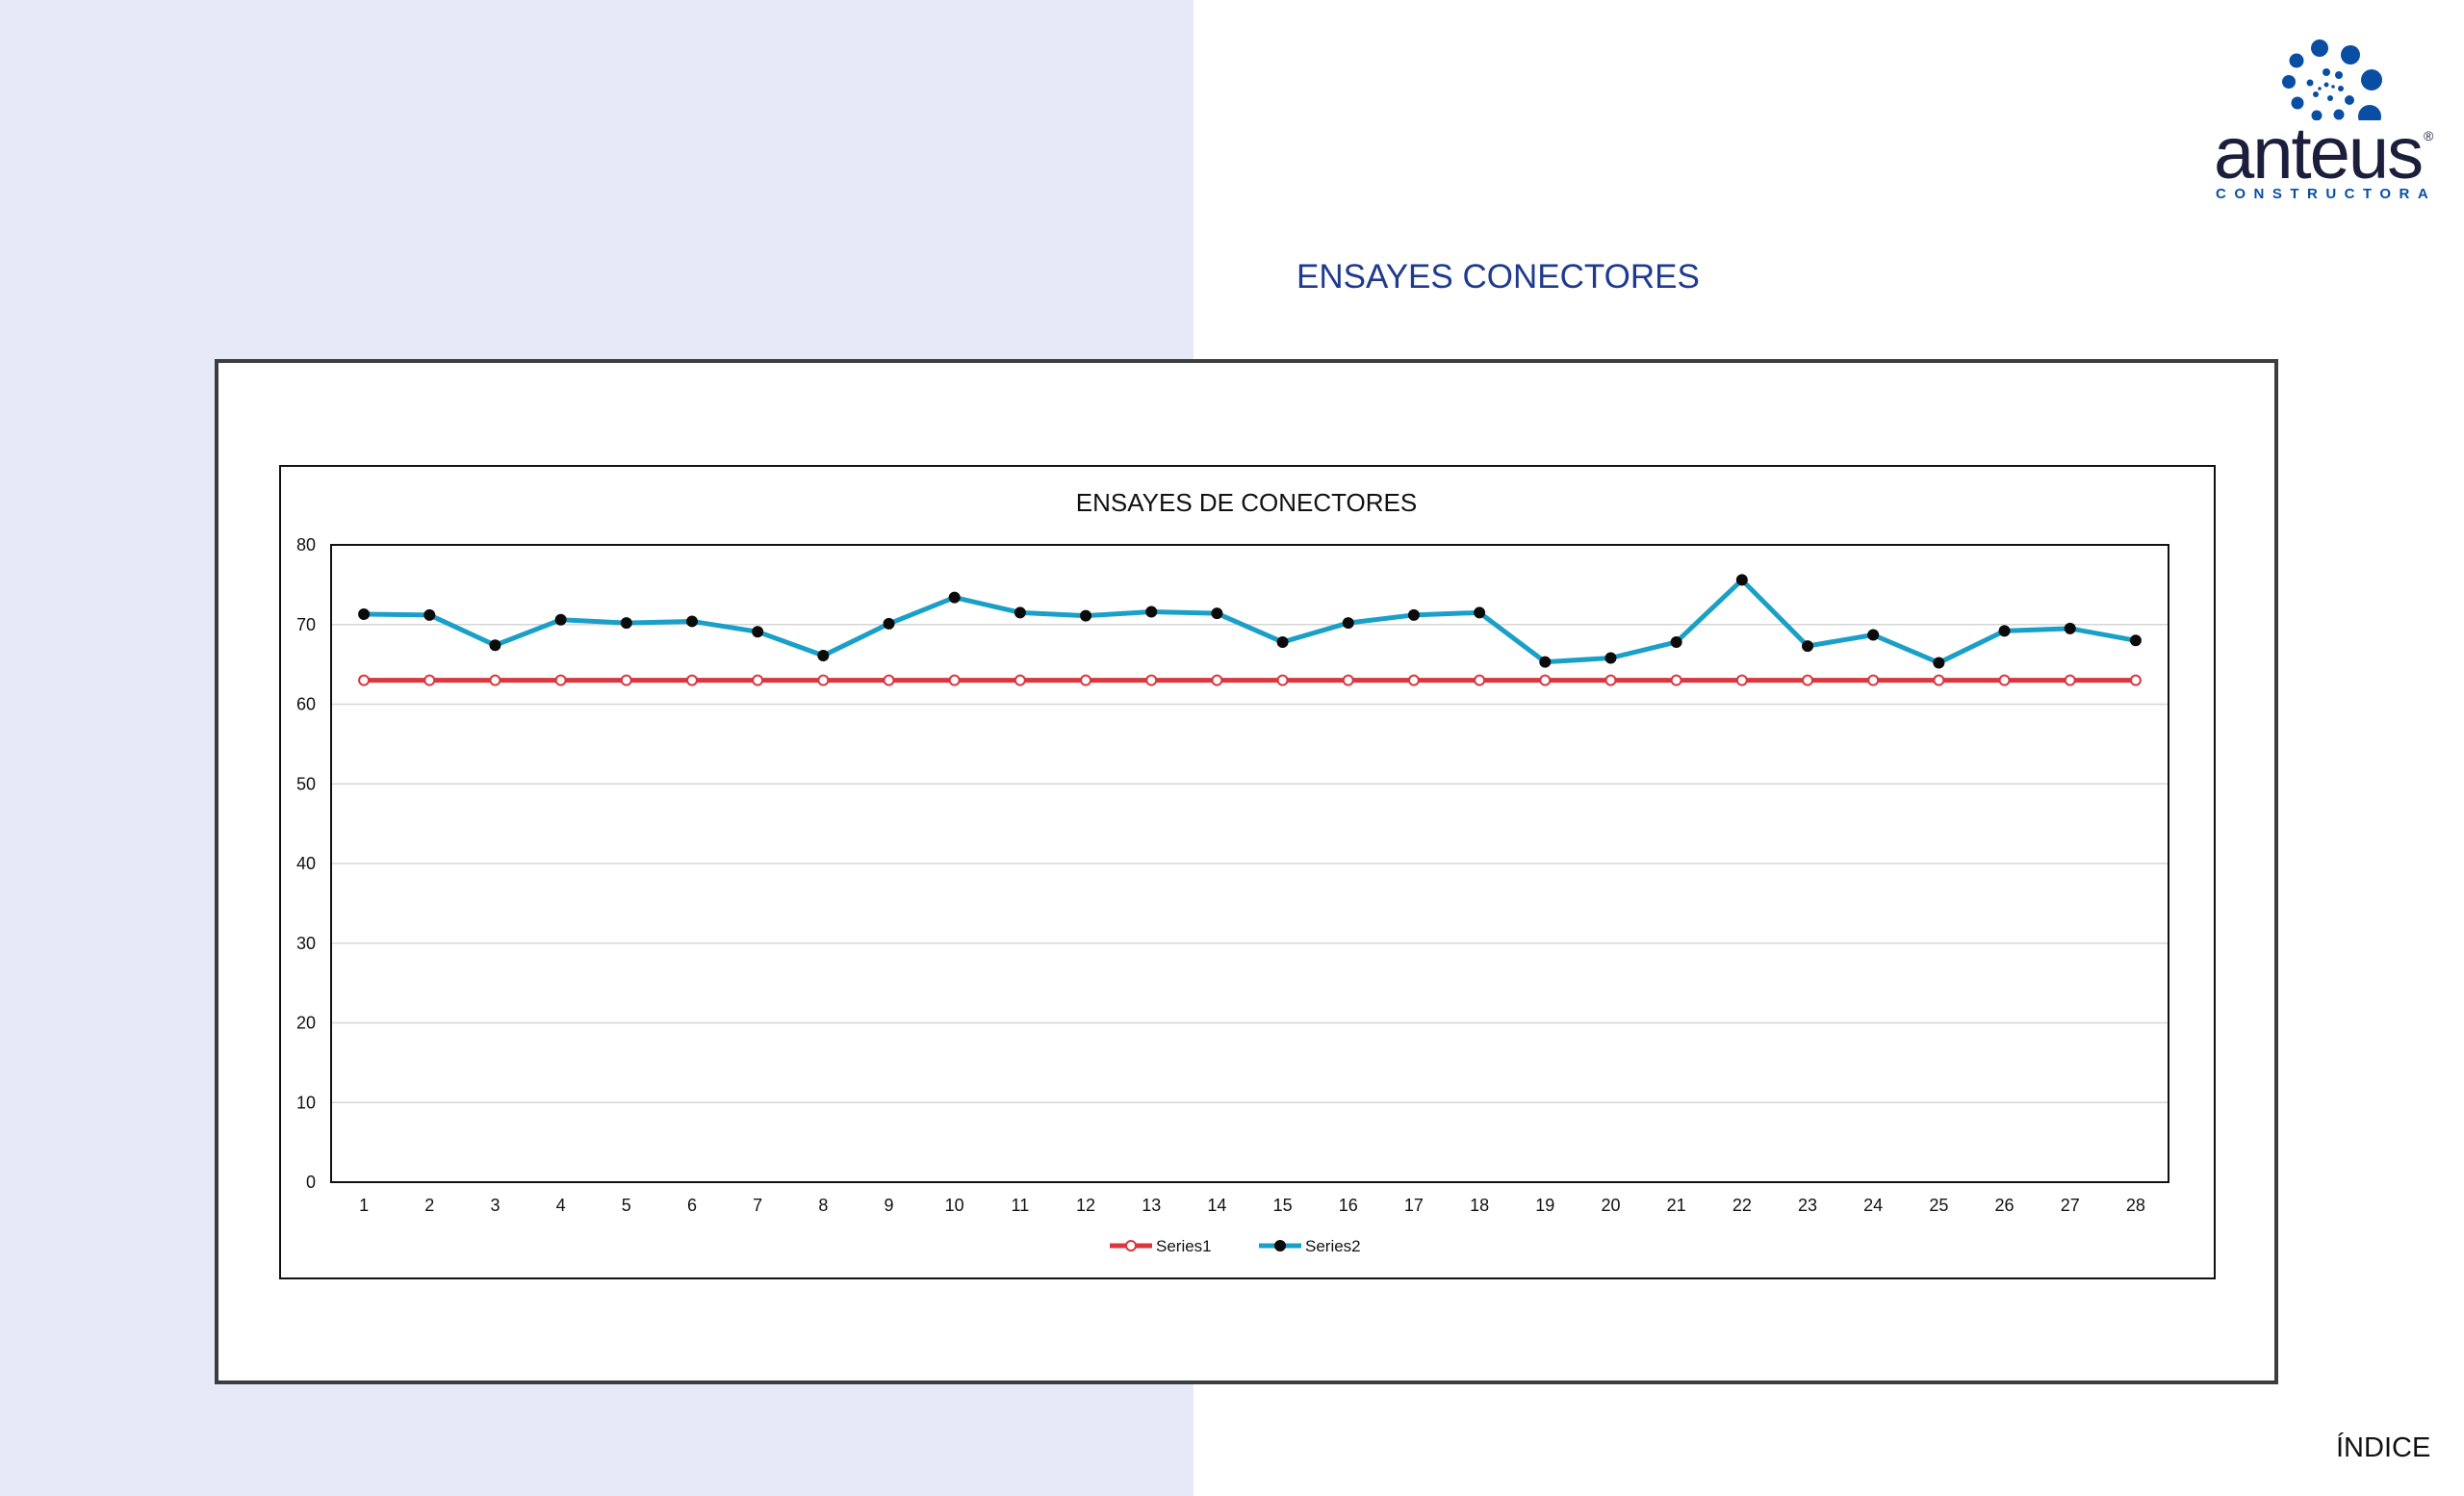  Describe the element at coordinates (2383, 1447) in the screenshot. I see `index-link: ÍNDICE` at that location.